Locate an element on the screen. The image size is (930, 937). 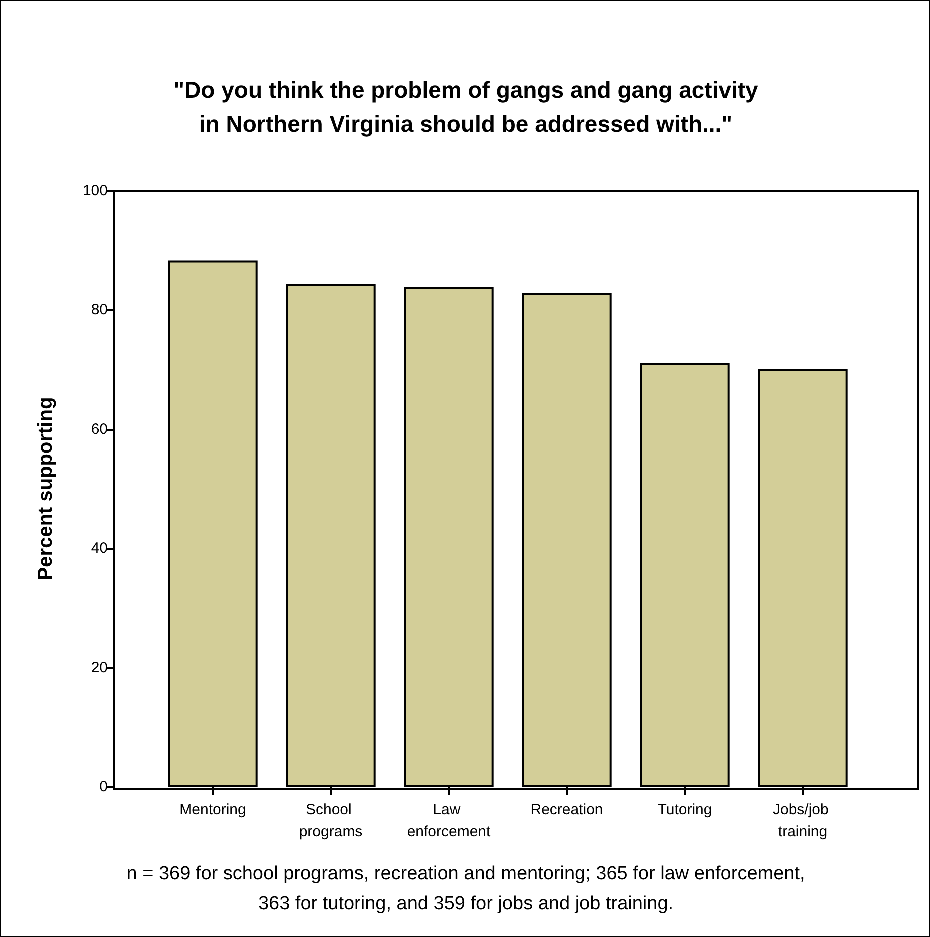
y-tick-label: 60 is located at coordinates (99, 429).